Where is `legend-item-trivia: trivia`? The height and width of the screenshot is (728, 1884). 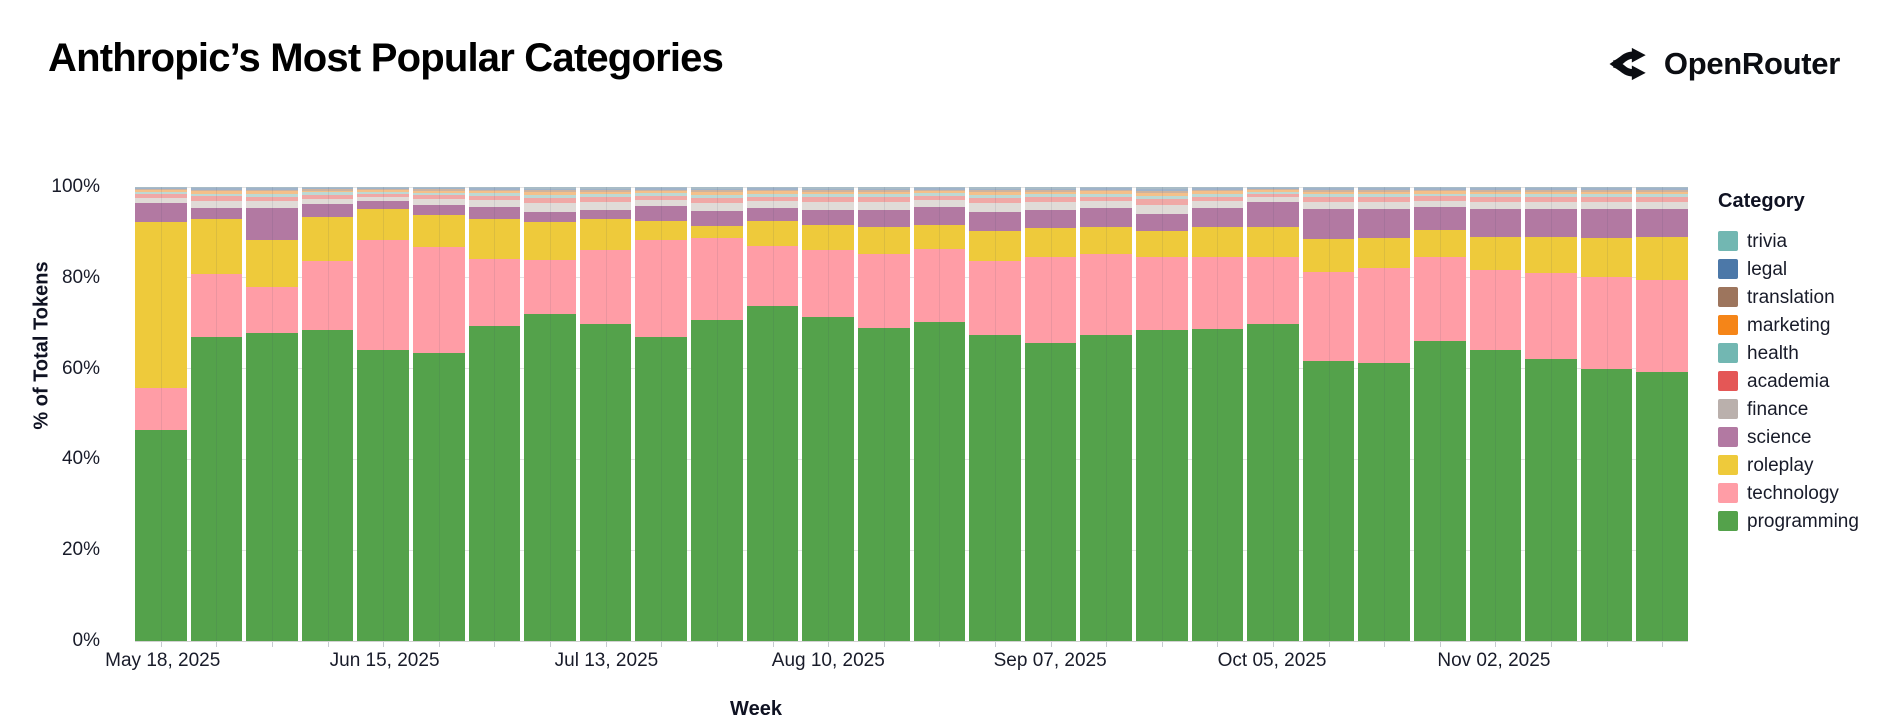
legend-item-trivia: trivia is located at coordinates (1798, 241).